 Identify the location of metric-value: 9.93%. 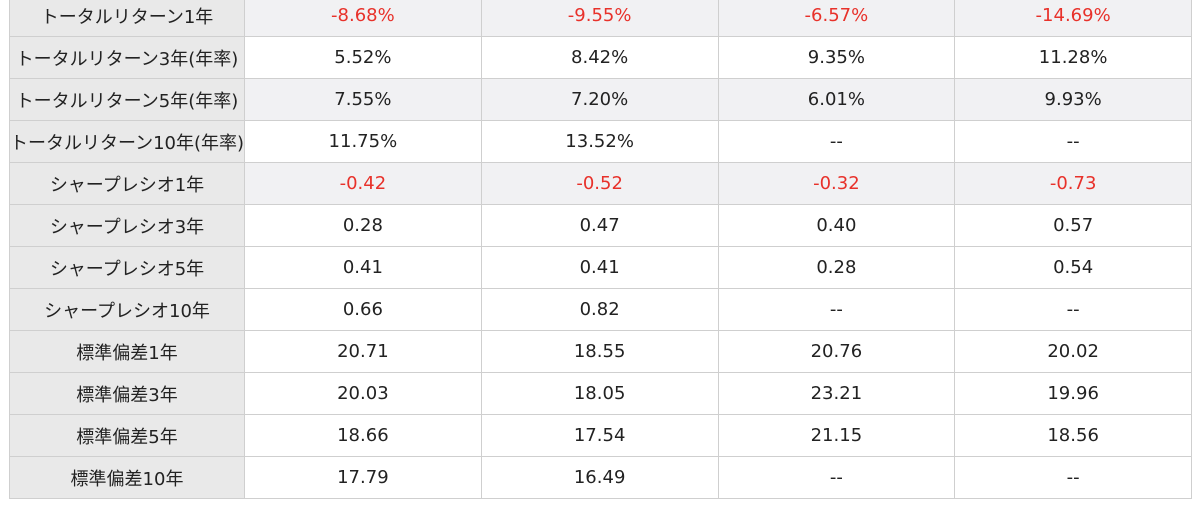
(1073, 99).